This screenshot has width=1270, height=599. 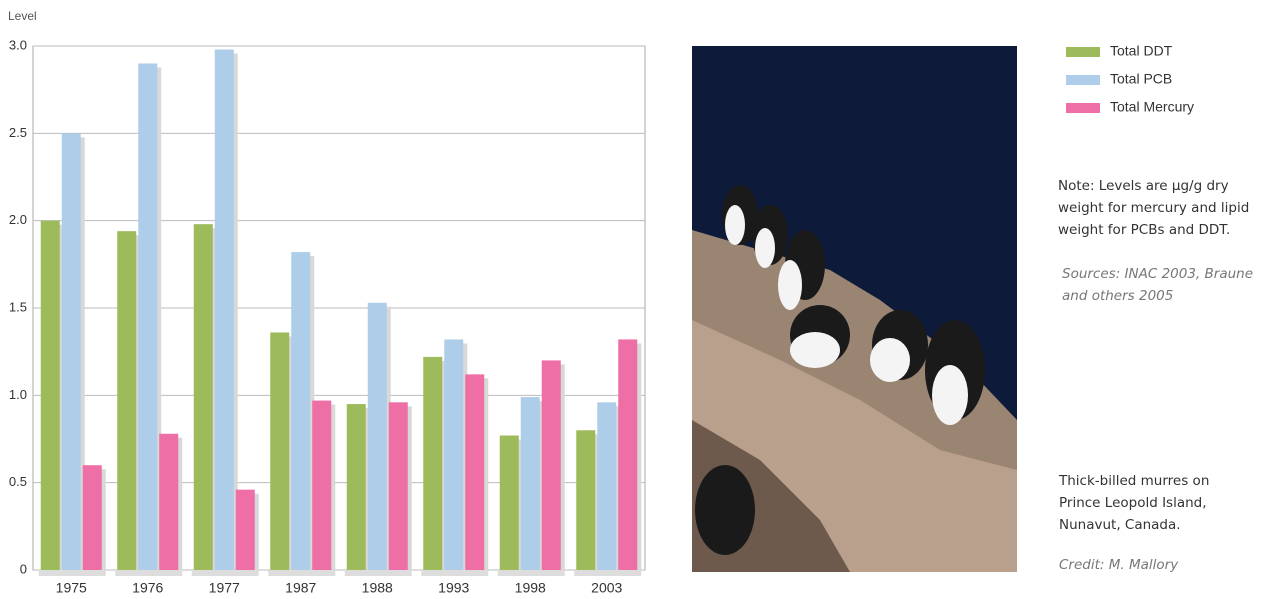 I want to click on y-tick-label: 2.5, so click(x=18, y=132).